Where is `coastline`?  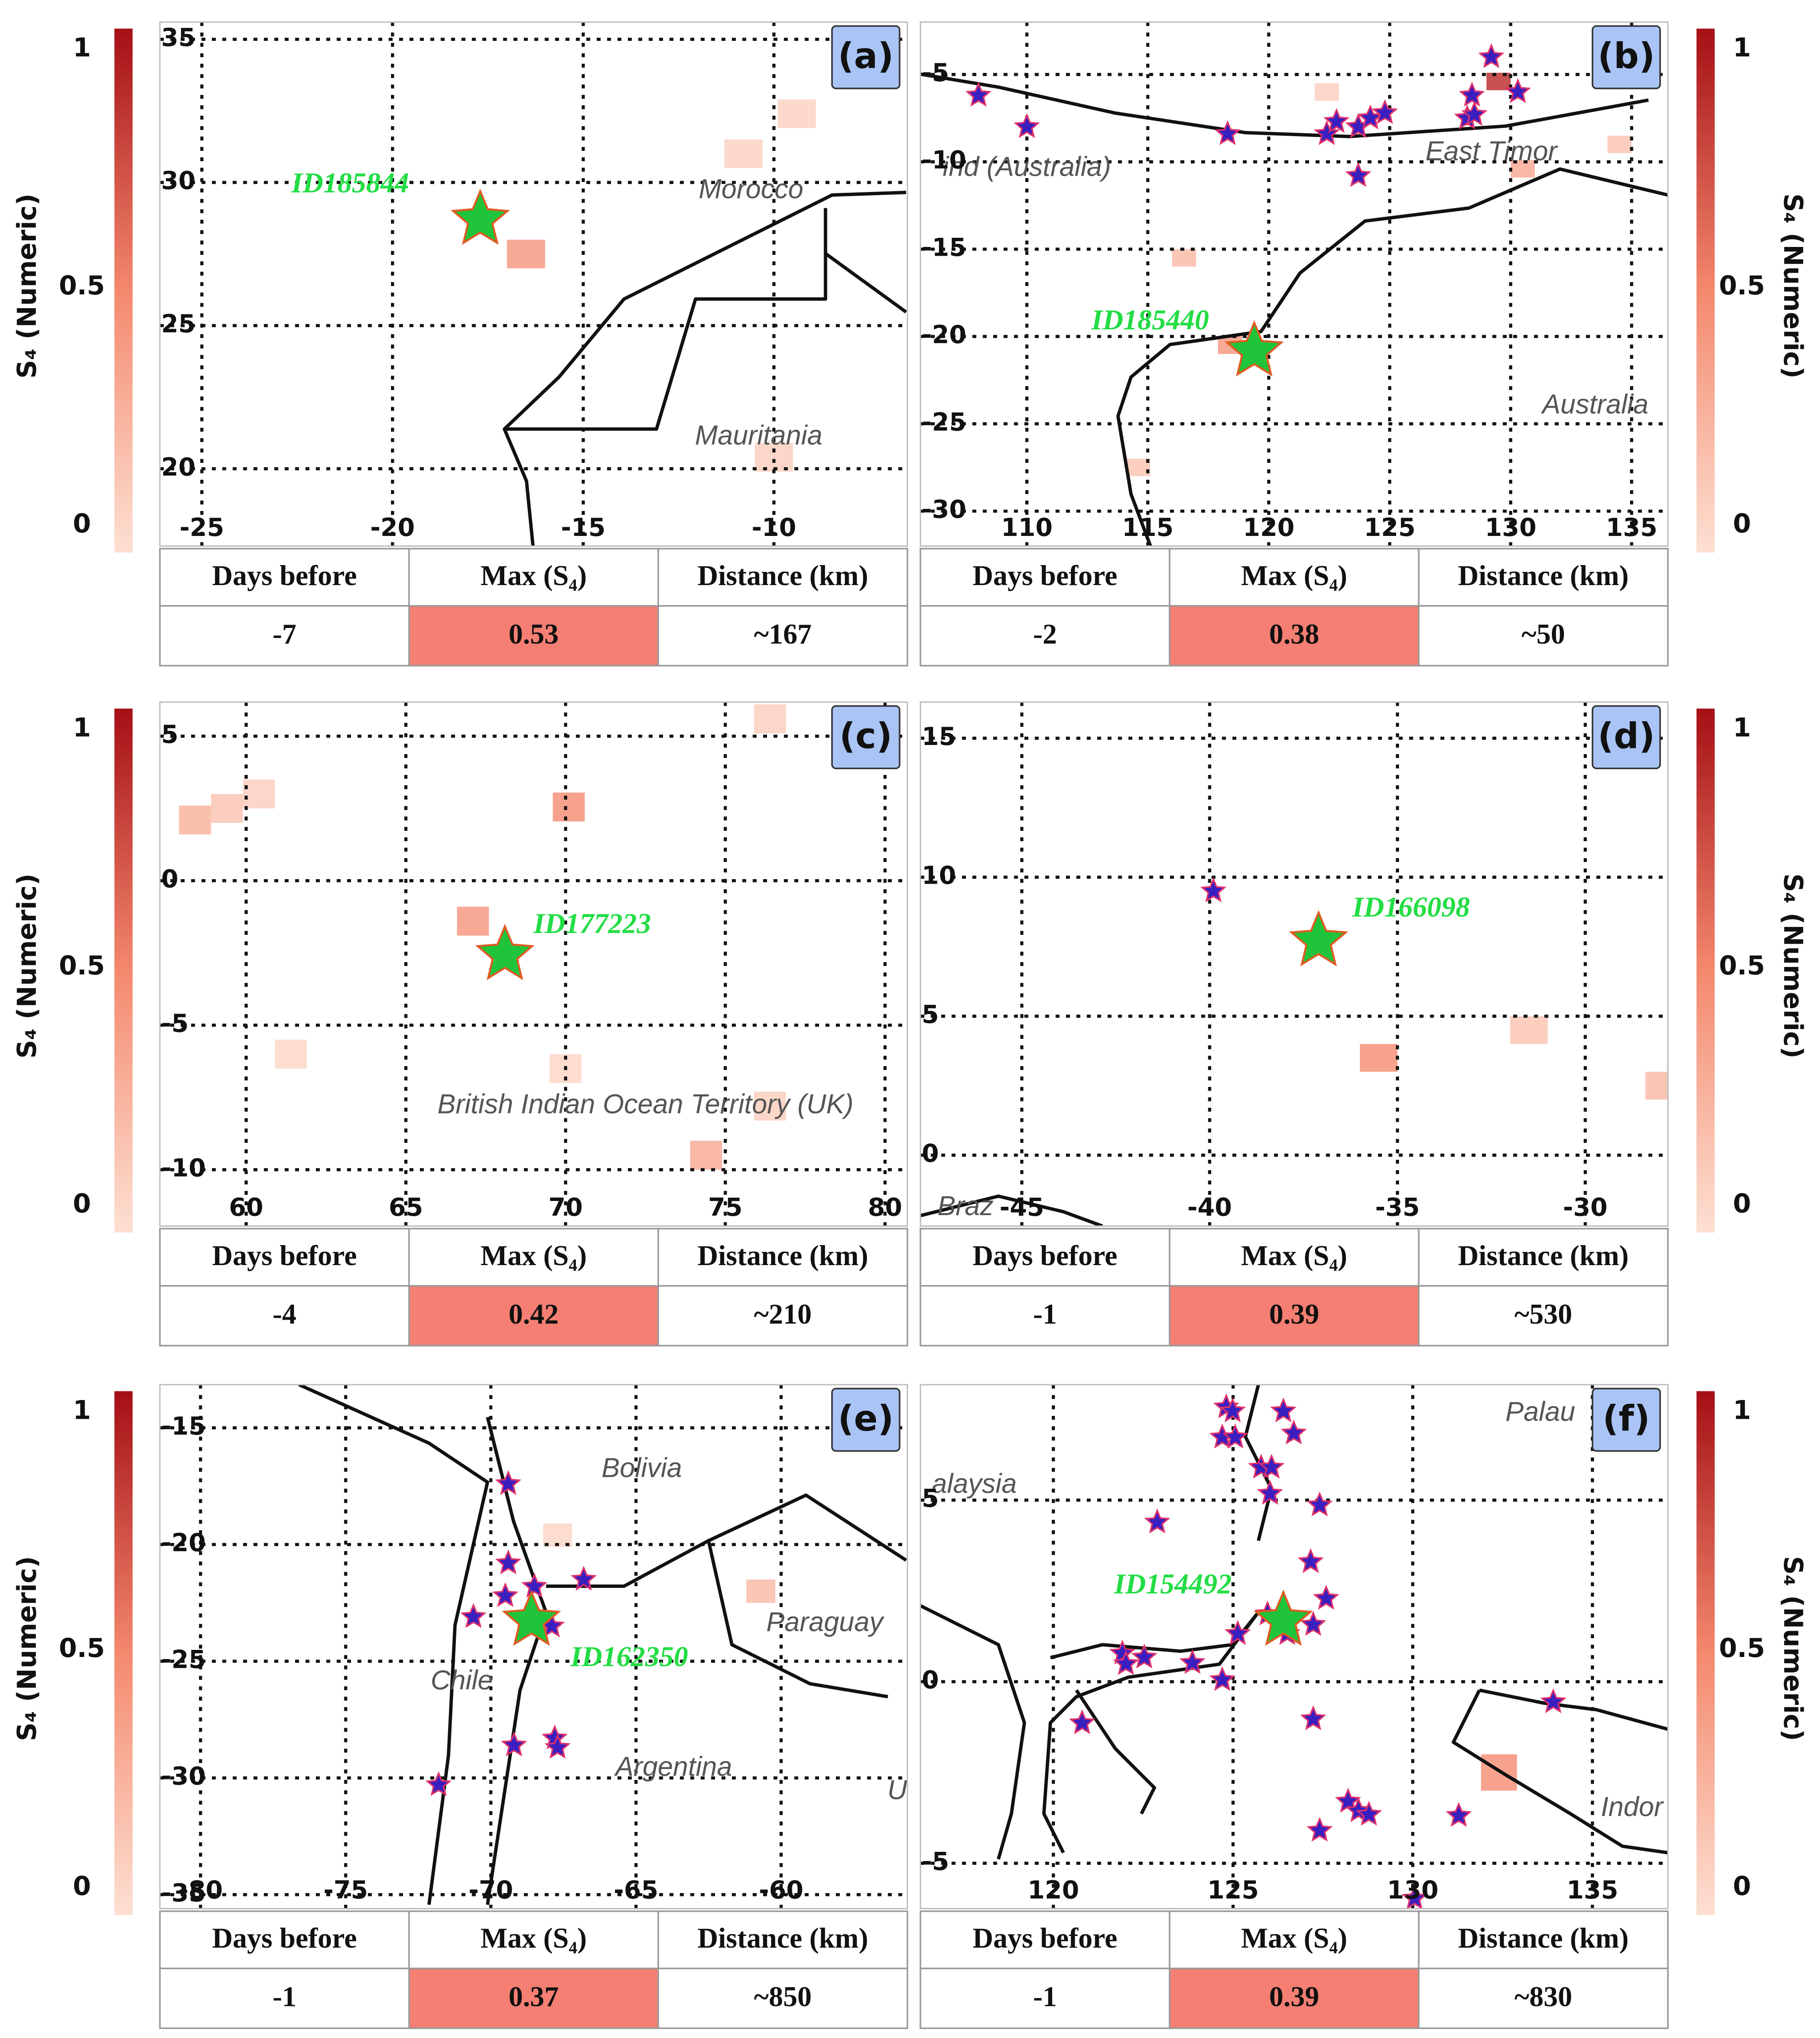
coastline is located at coordinates (1294, 309).